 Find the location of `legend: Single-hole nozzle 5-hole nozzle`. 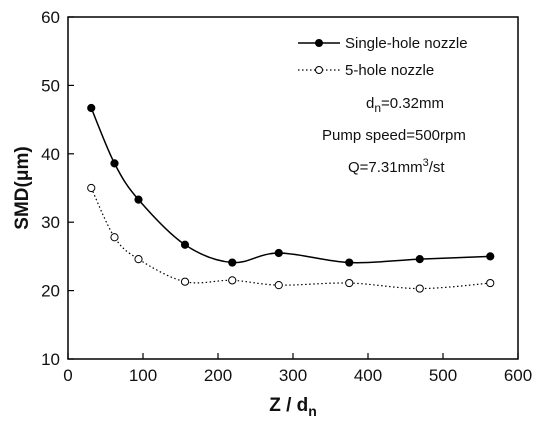

legend: Single-hole nozzle 5-hole nozzle is located at coordinates (383, 57).